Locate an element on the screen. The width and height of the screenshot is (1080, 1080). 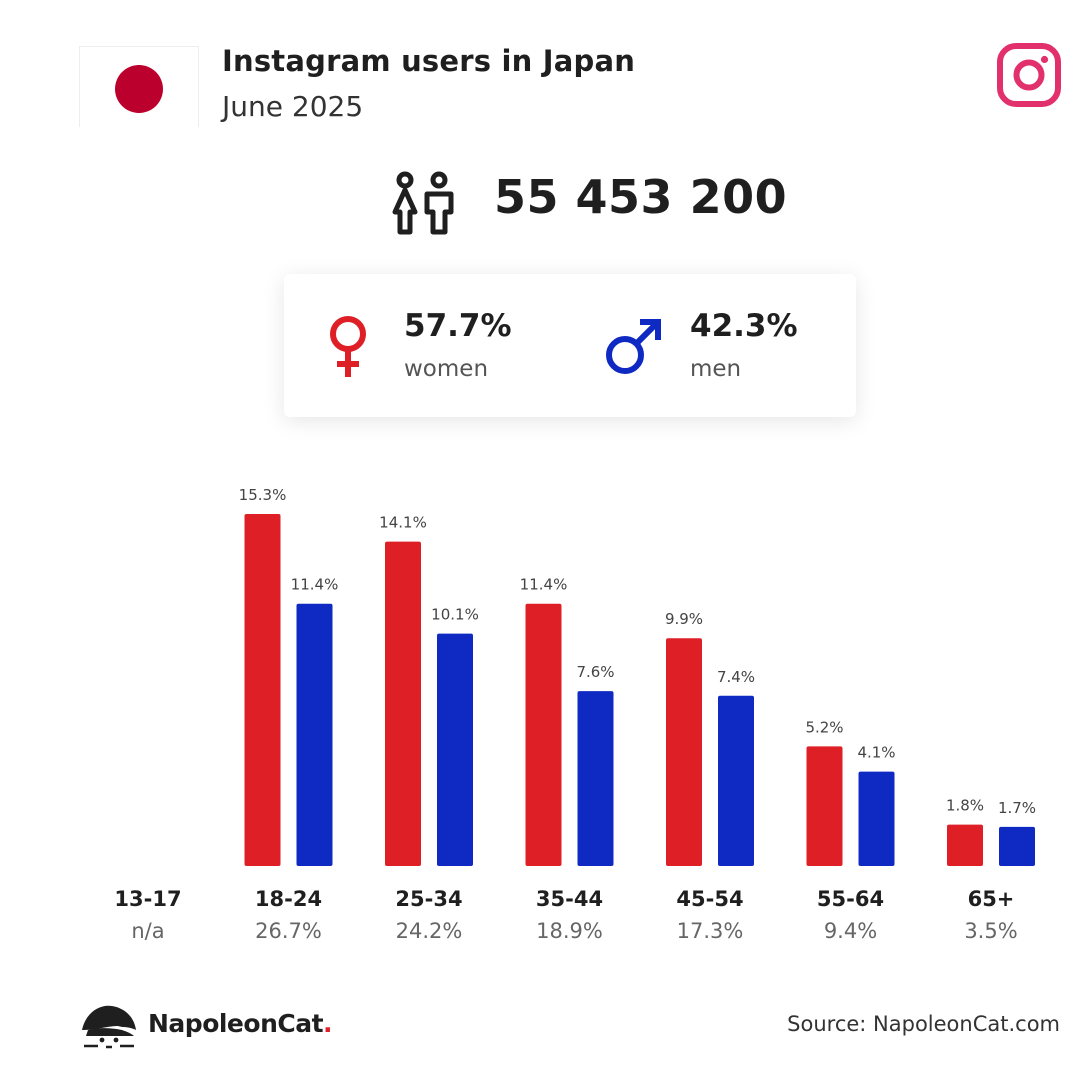
page-subtitle: June 2025 is located at coordinates (293, 106).